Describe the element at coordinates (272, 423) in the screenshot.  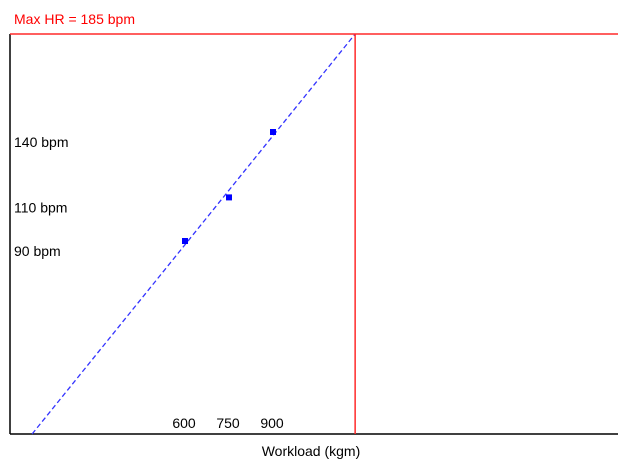
I see `x-tick-label: 900` at that location.